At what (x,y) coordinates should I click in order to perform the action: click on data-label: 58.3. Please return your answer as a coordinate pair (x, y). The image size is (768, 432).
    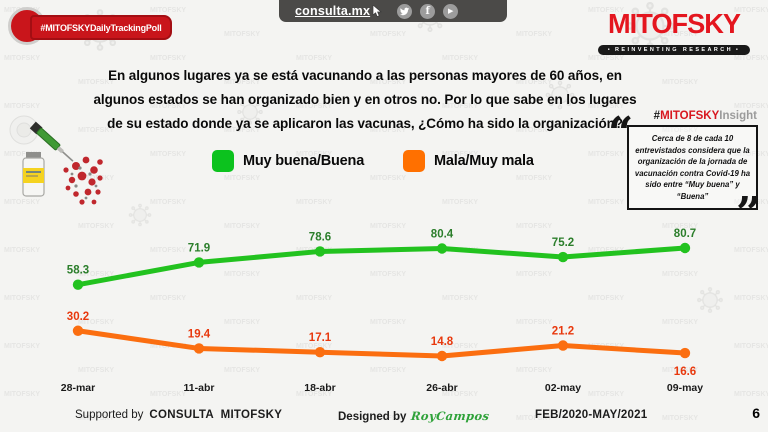
    Looking at the image, I should click on (78, 271).